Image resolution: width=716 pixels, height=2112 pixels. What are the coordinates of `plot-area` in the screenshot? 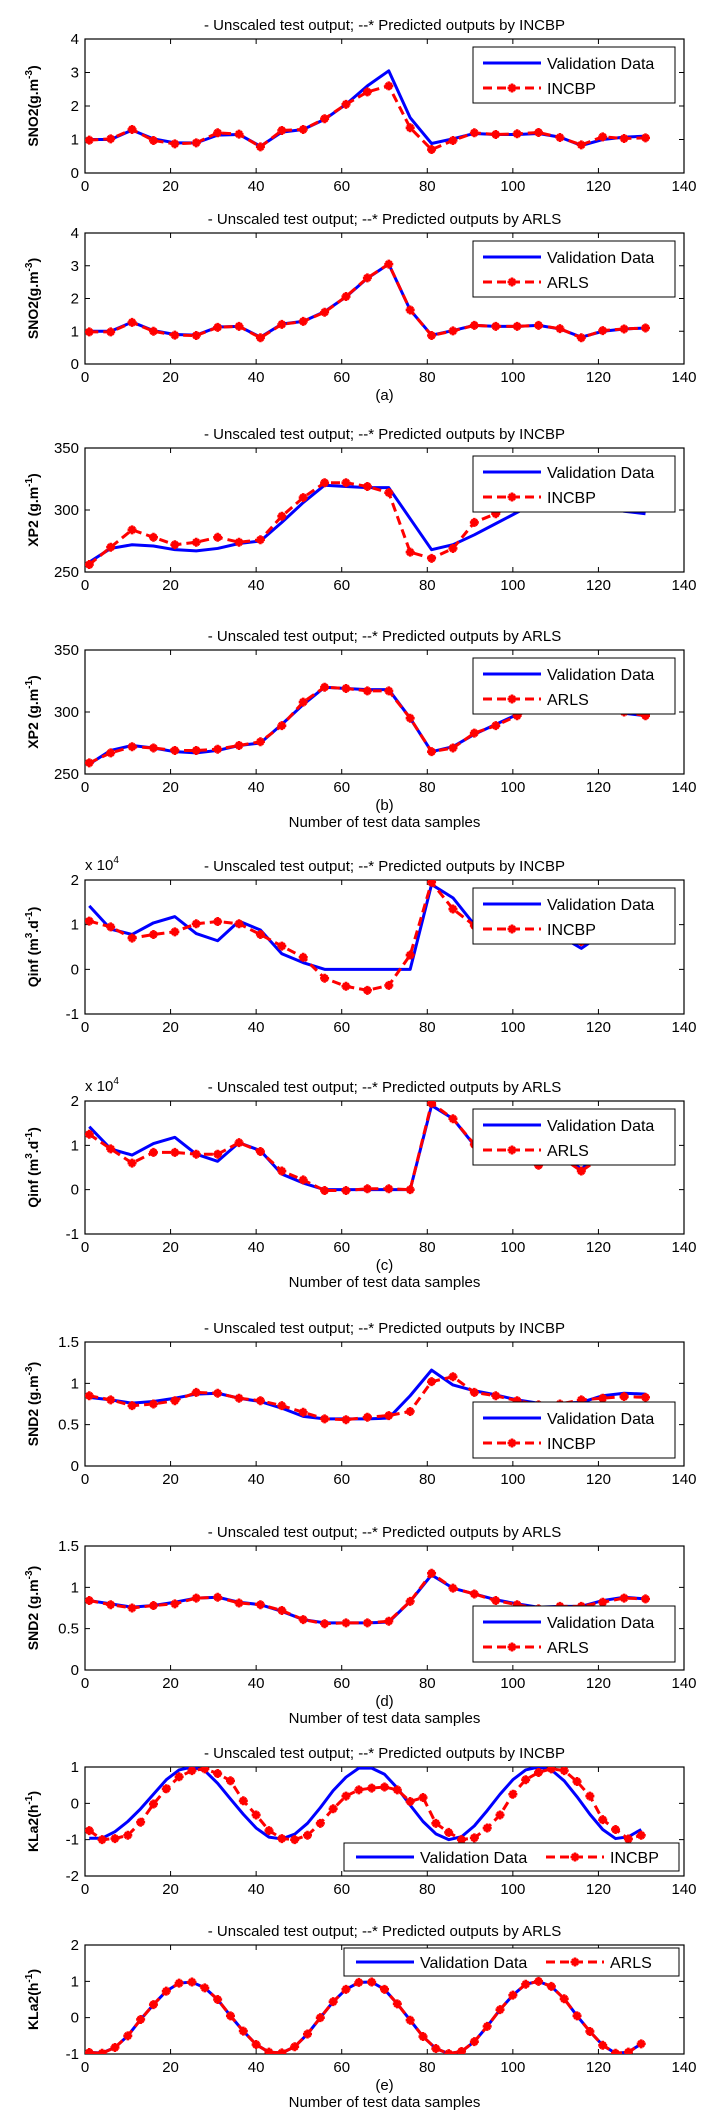 It's located at (384, 1999).